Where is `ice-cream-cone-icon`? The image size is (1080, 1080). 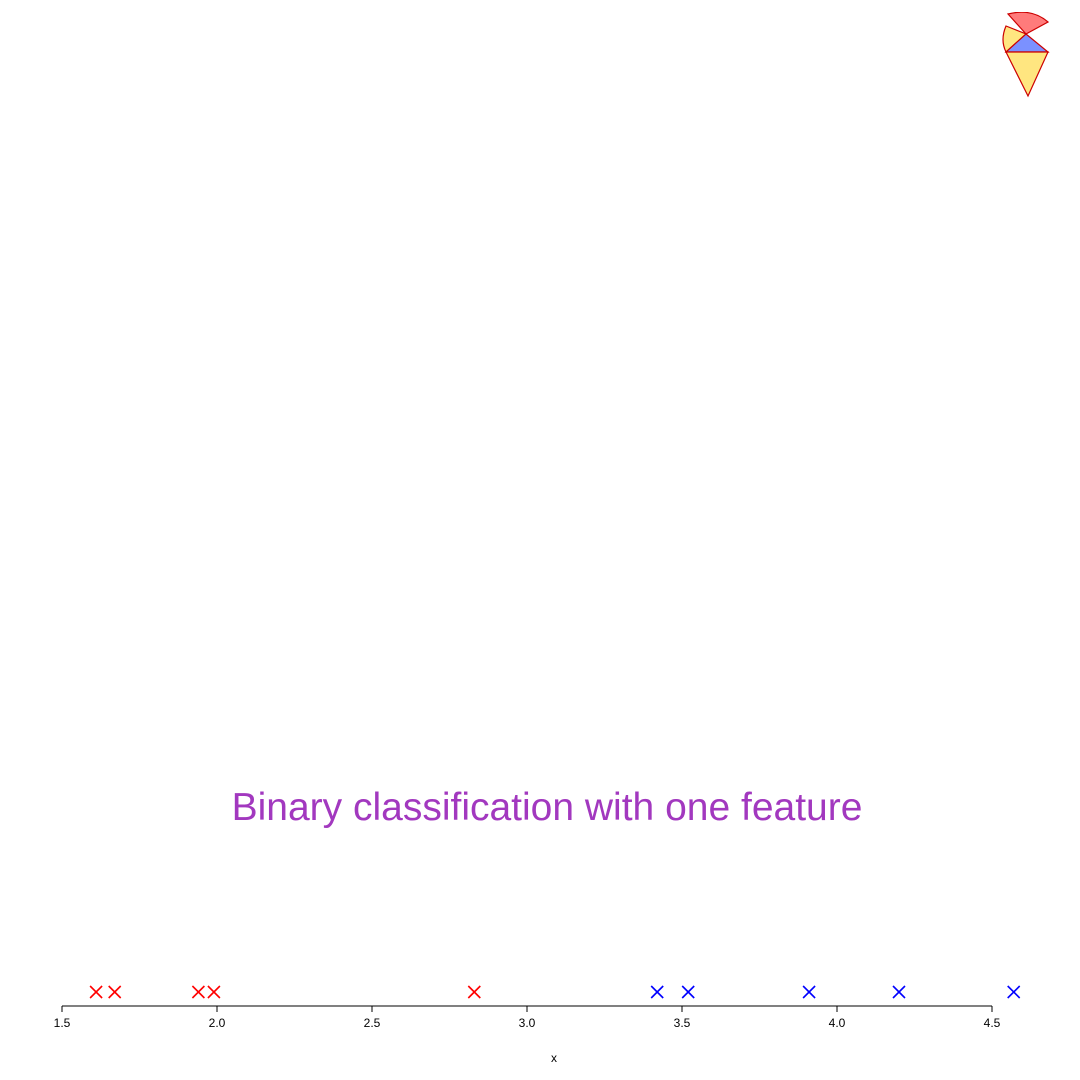
ice-cream-cone-icon is located at coordinates (1026, 54).